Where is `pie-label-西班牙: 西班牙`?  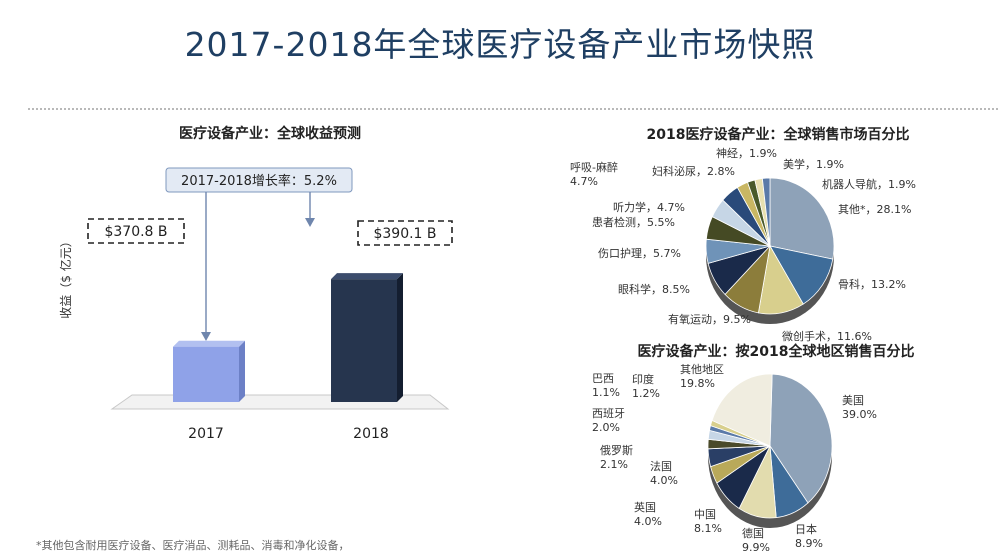 pie-label-西班牙: 西班牙 is located at coordinates (608, 413).